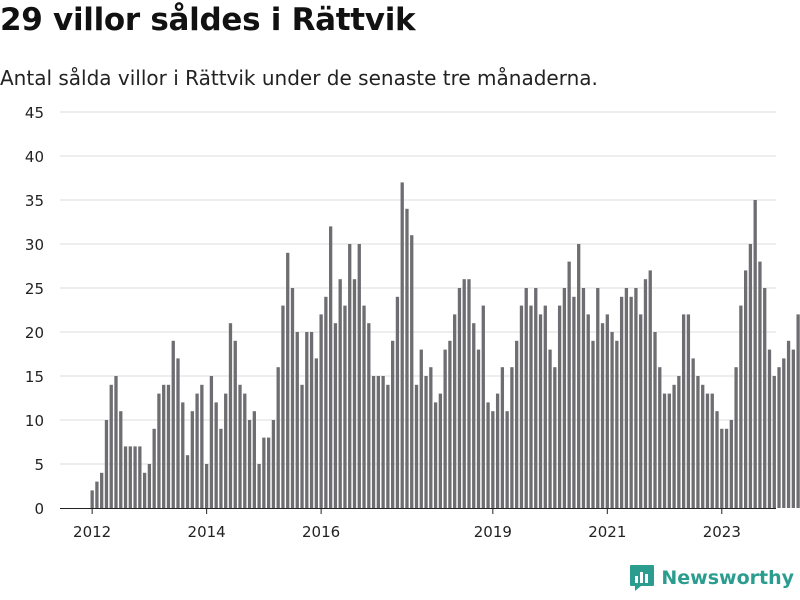 The image size is (800, 600). What do you see at coordinates (34, 245) in the screenshot?
I see `y-tick-label: 30` at bounding box center [34, 245].